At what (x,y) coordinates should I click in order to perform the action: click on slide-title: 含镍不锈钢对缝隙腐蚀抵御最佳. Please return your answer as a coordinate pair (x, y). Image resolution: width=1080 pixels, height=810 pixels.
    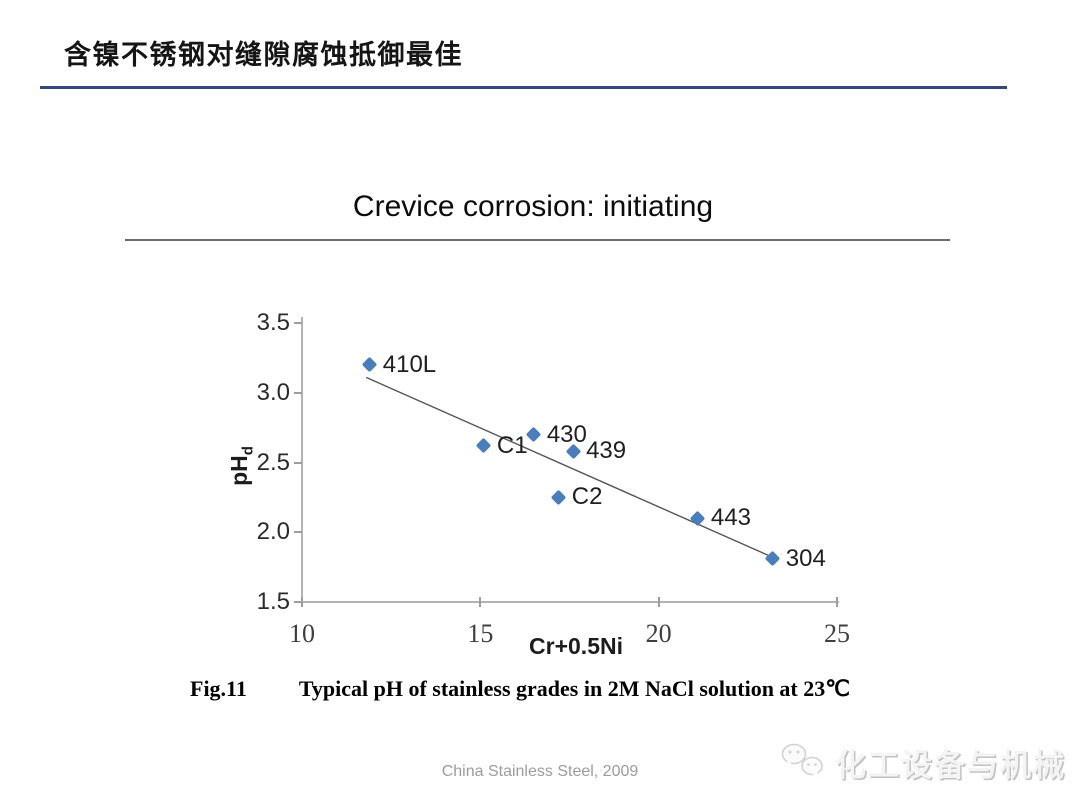
    Looking at the image, I should click on (263, 55).